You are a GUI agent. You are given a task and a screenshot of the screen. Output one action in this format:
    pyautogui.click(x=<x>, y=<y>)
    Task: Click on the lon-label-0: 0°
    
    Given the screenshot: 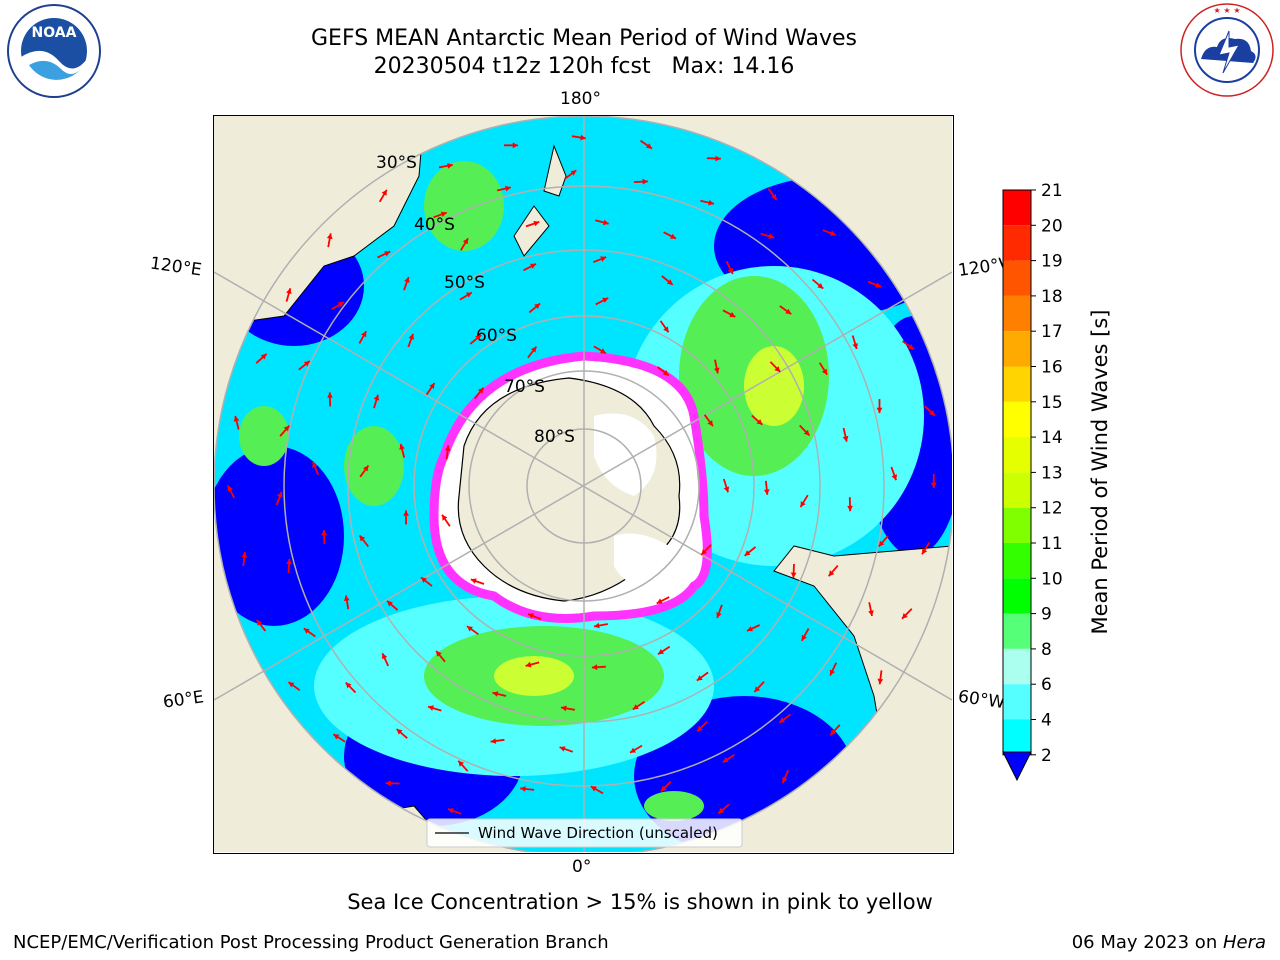 What is the action you would take?
    pyautogui.click(x=582, y=867)
    